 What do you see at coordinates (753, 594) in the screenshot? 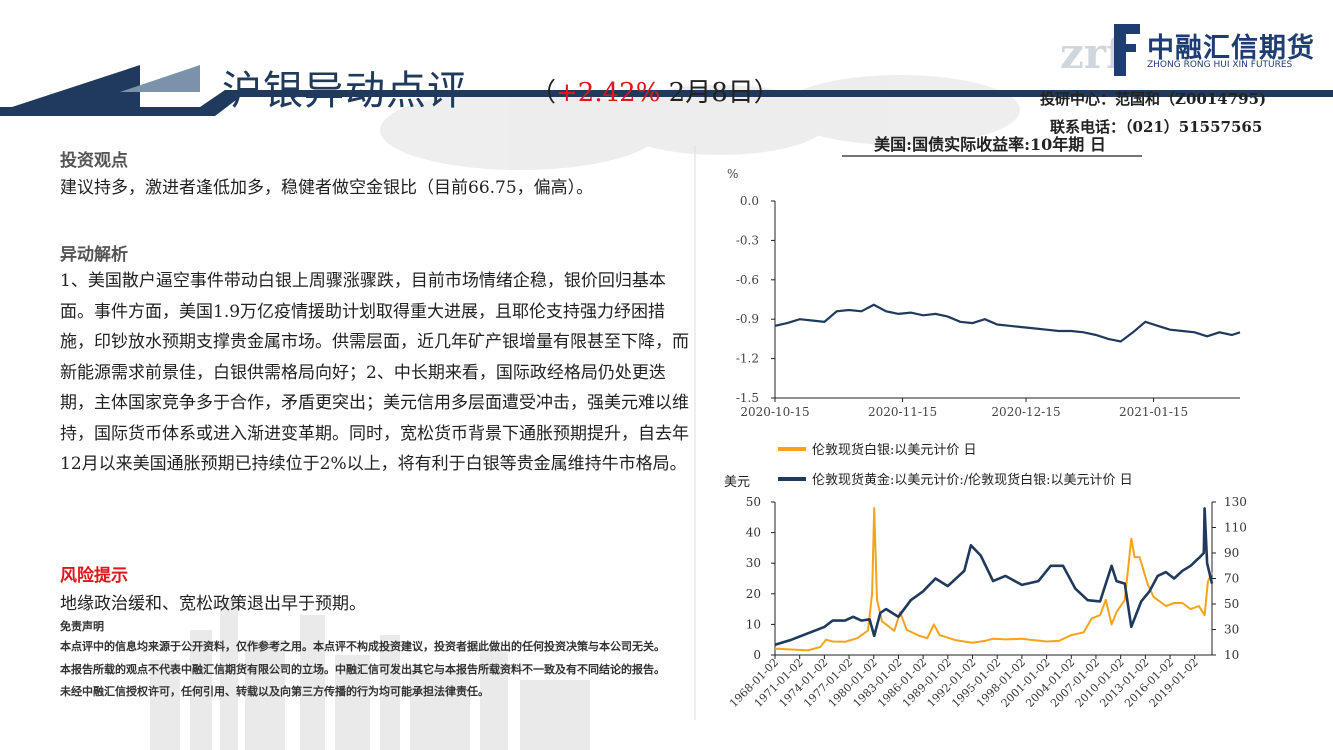
I see `y-tick-label-left: 20` at bounding box center [753, 594].